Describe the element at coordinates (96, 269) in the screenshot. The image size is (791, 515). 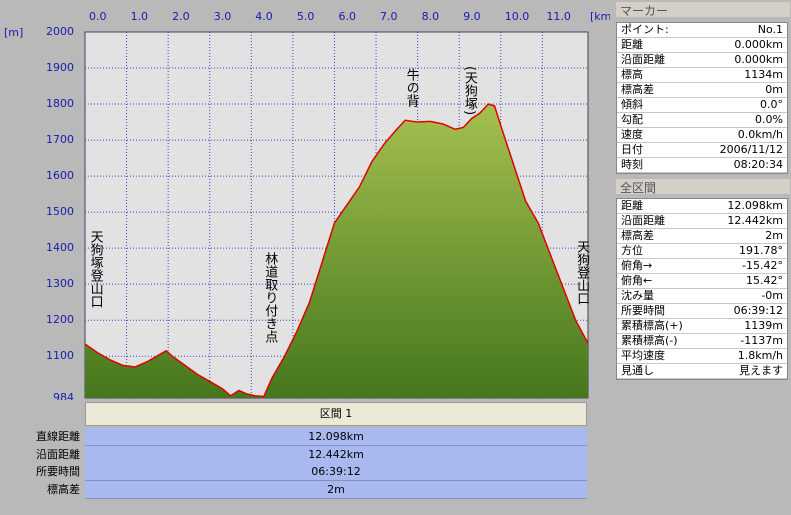
I see `annotation: 天狗塚登山口` at that location.